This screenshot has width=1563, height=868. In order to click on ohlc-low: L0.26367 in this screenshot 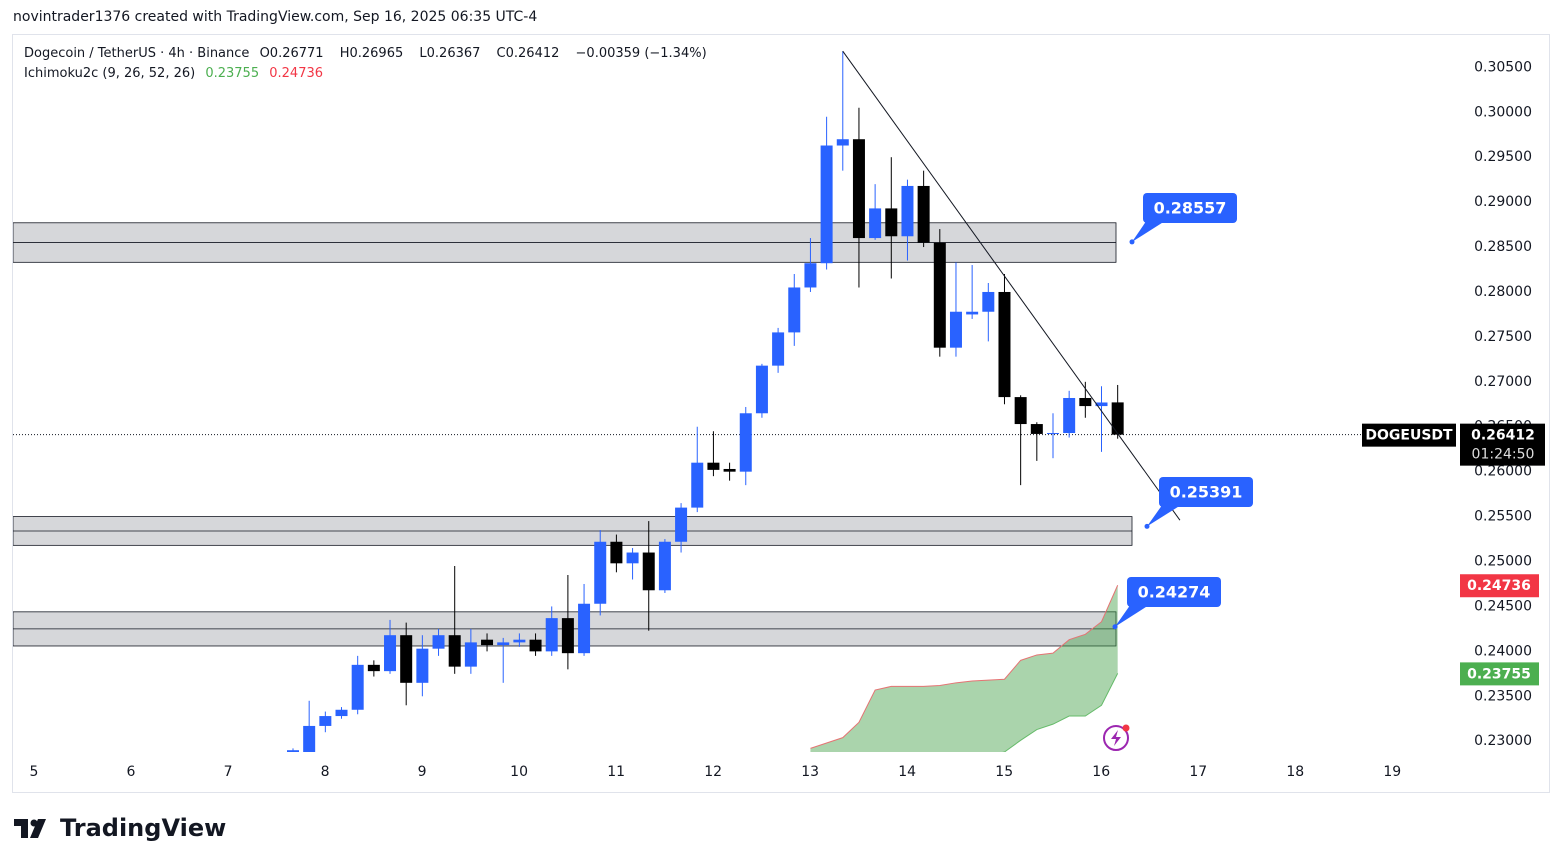, I will do `click(450, 53)`.